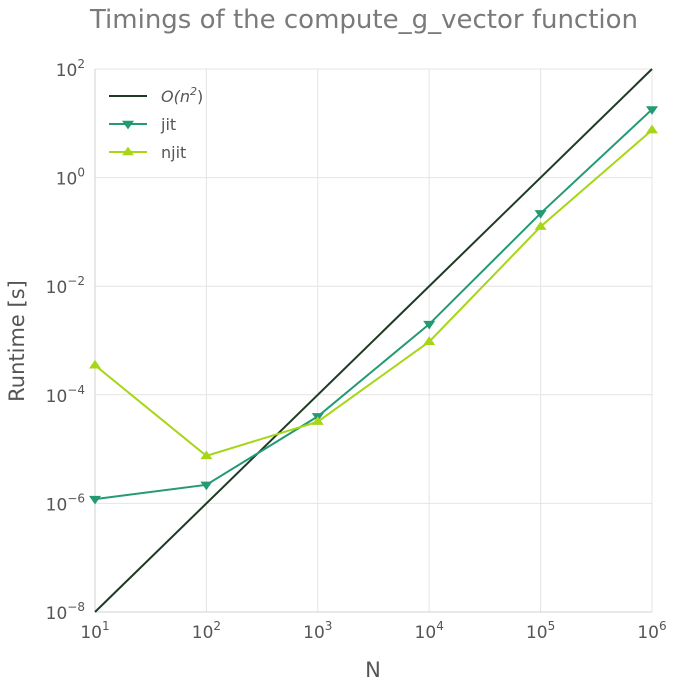 This screenshot has height=688, width=675. Describe the element at coordinates (65, 286) in the screenshot. I see `y-tick-label: 10⁻²` at that location.